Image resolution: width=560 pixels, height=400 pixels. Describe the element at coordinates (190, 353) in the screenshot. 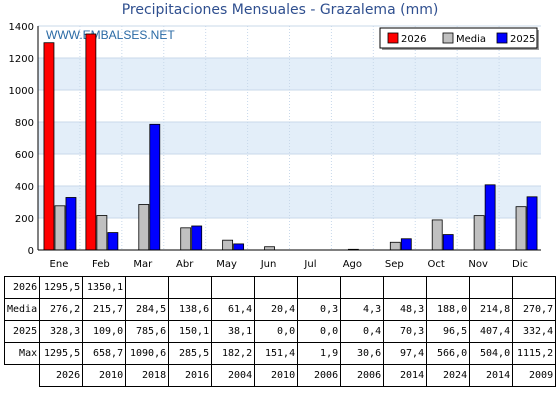

I see `table-cell: 285,5` at that location.